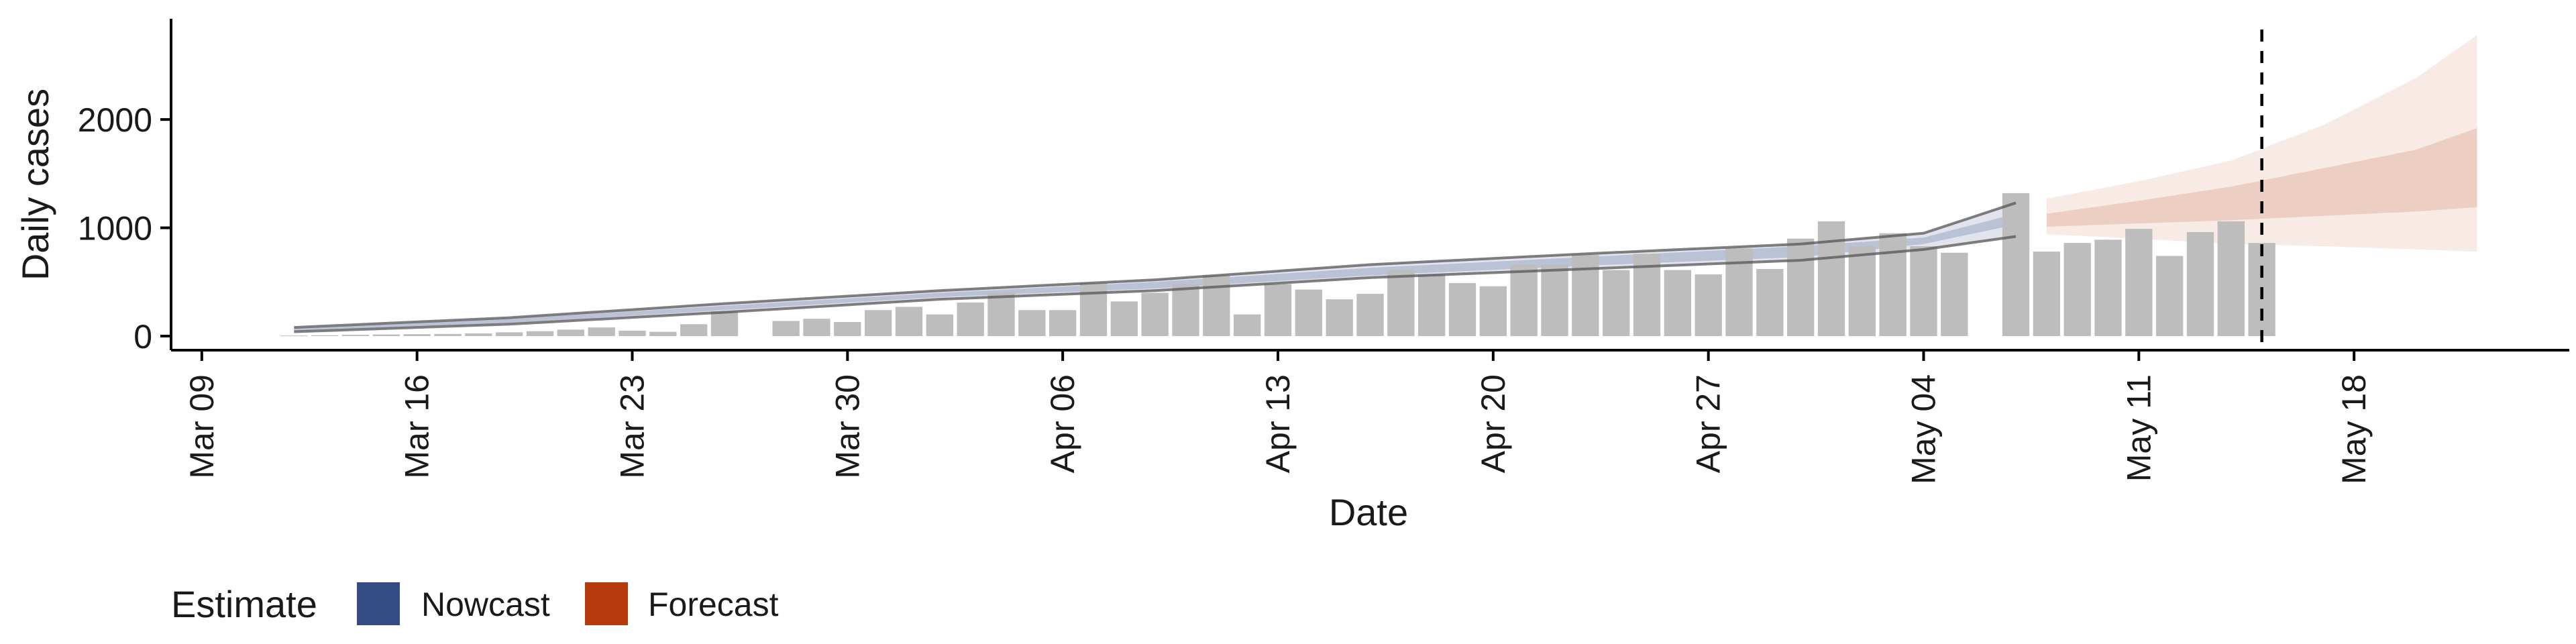 This screenshot has width=2576, height=644. Describe the element at coordinates (1493, 423) in the screenshot. I see `x-tick-label: Apr 20` at that location.